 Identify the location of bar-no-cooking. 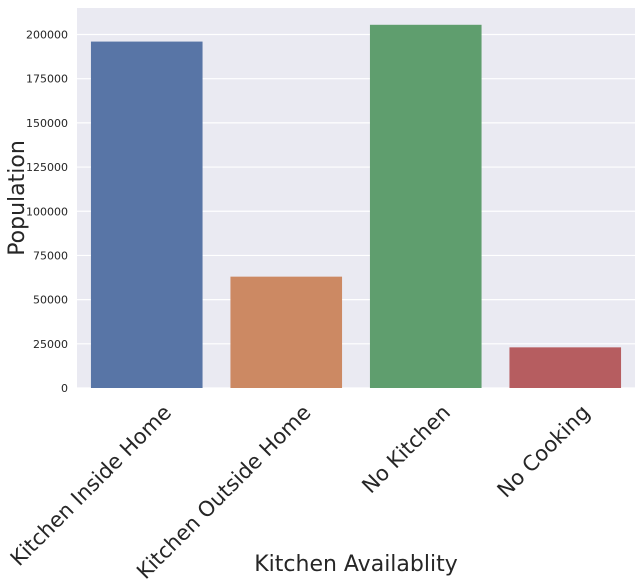
(565, 367).